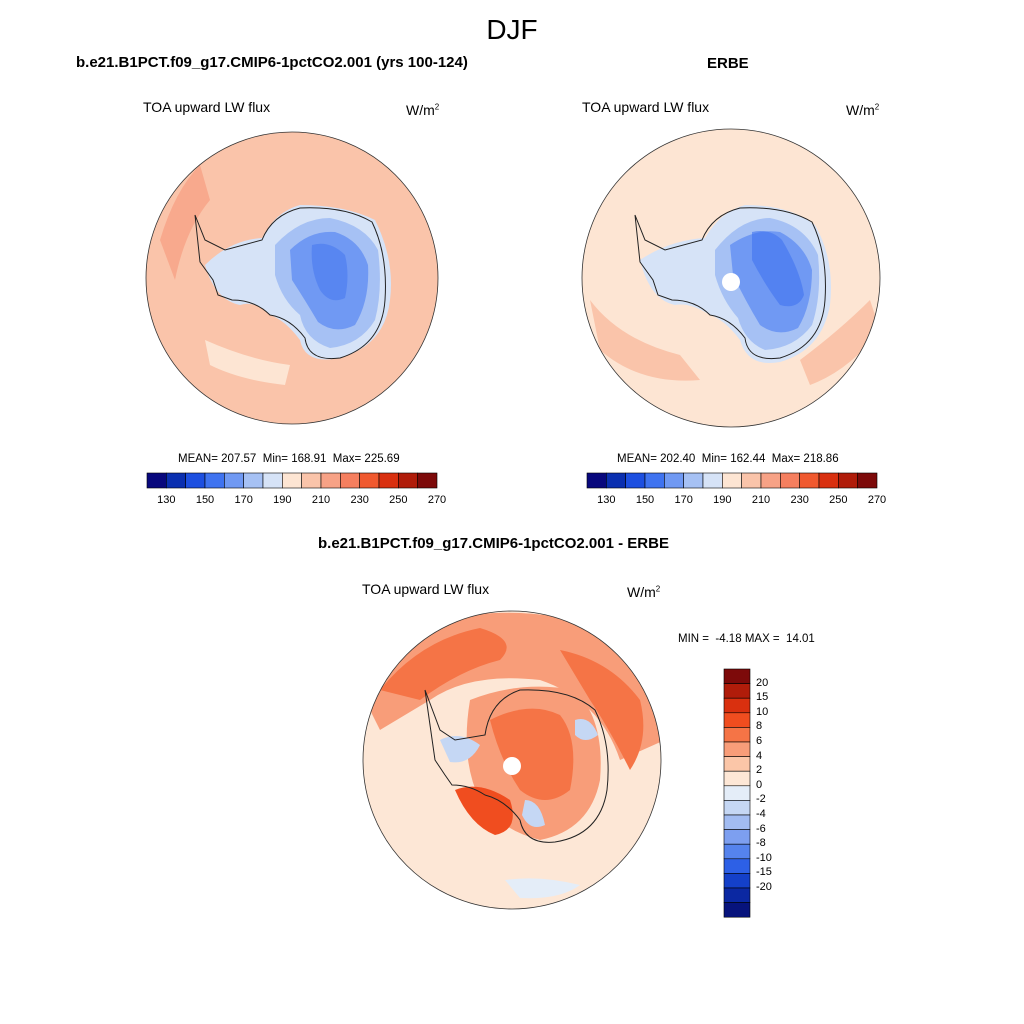  Describe the element at coordinates (761, 843) in the screenshot. I see `colorbar-tick-label: -8` at that location.